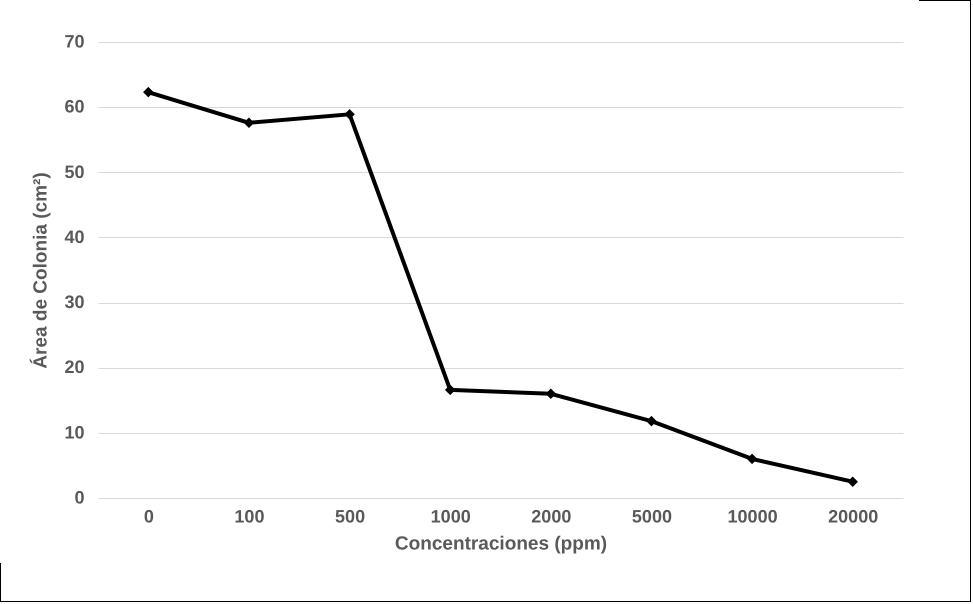  I want to click on y-tick-label: 60, so click(74, 106).